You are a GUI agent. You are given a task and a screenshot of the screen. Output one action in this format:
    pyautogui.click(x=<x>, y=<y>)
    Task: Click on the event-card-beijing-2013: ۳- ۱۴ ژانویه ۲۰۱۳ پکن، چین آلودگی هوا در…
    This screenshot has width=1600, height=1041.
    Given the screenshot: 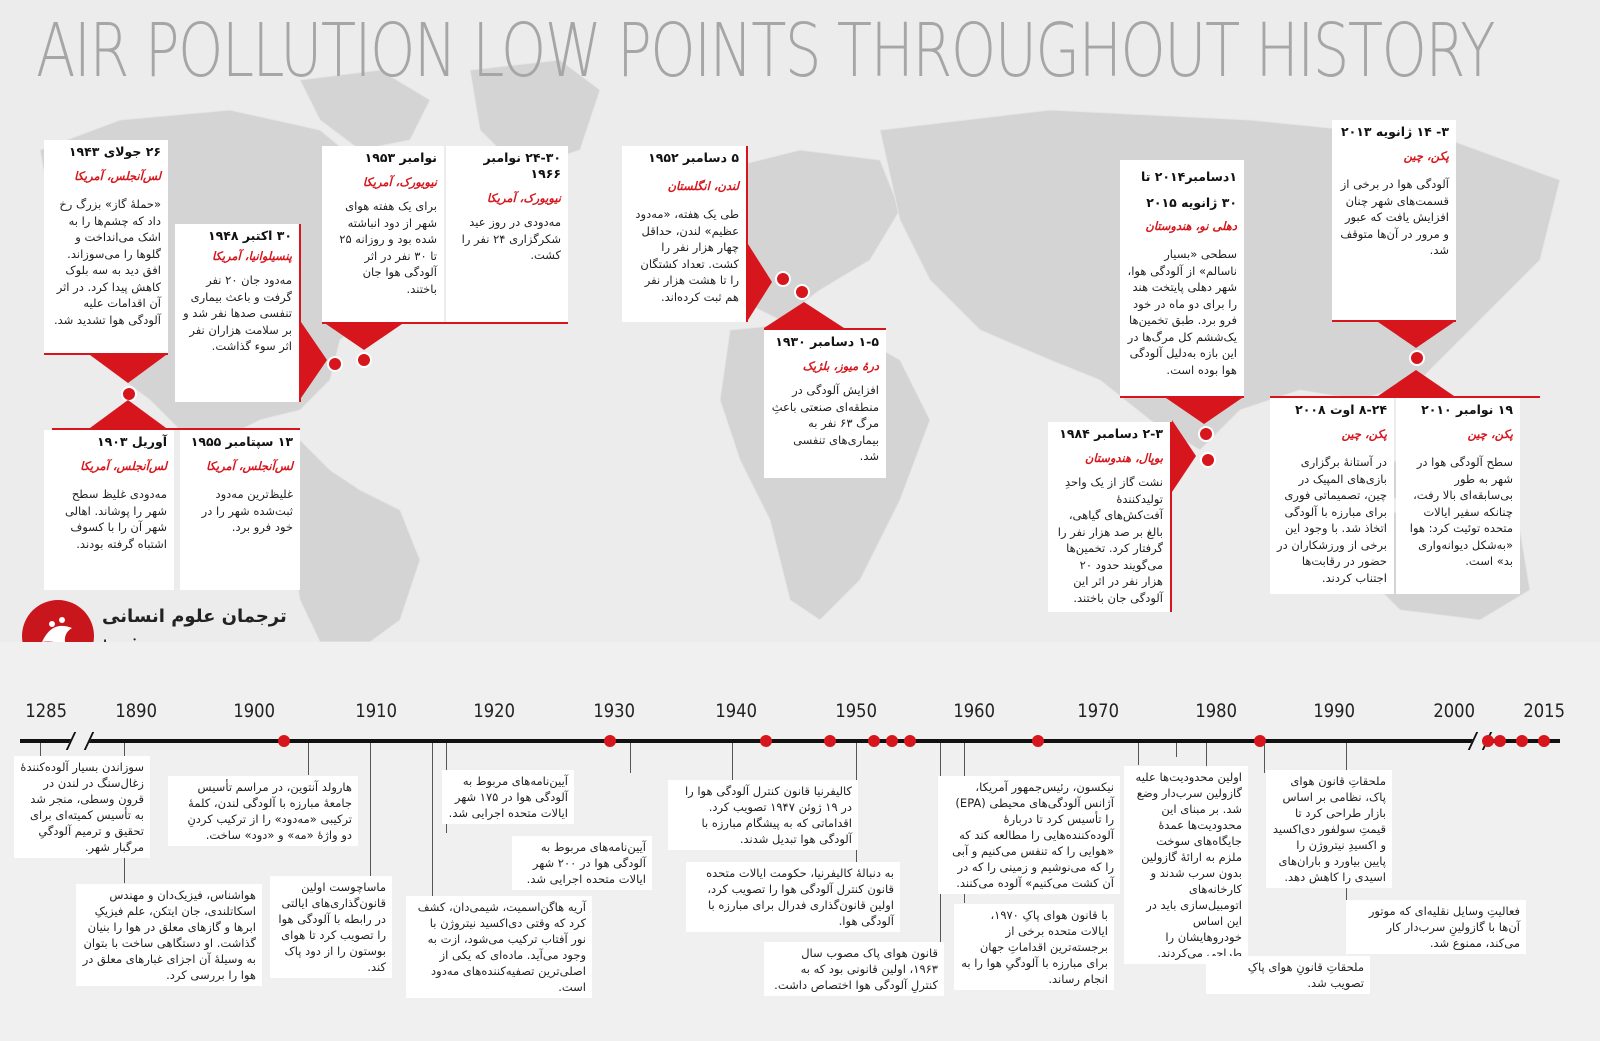 What is the action you would take?
    pyautogui.click(x=1394, y=220)
    